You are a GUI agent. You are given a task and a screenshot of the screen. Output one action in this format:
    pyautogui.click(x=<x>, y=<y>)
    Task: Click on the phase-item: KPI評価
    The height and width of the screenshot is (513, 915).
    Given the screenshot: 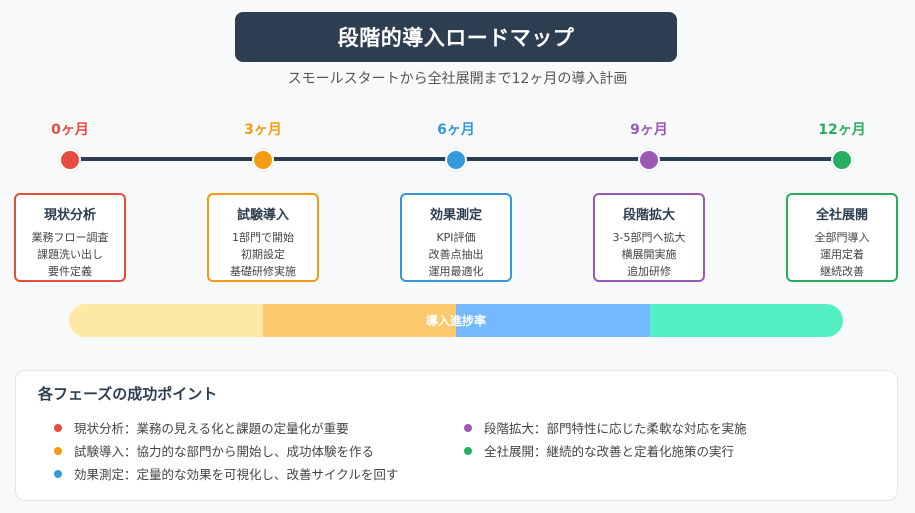 What is the action you would take?
    pyautogui.click(x=456, y=237)
    